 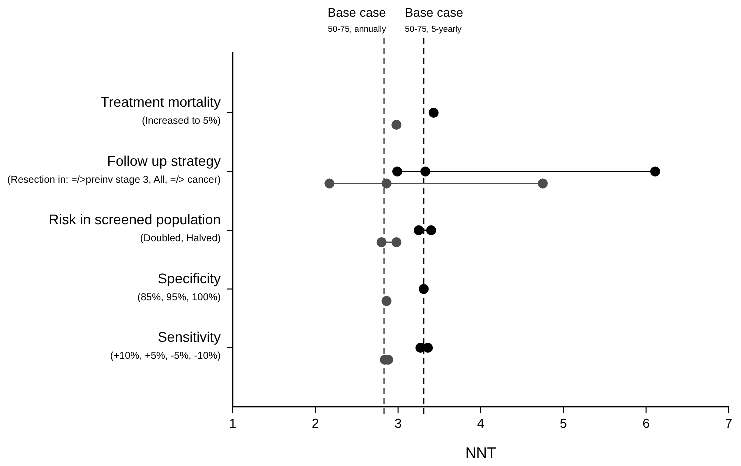 I want to click on x-tick-label: 4, so click(x=481, y=423).